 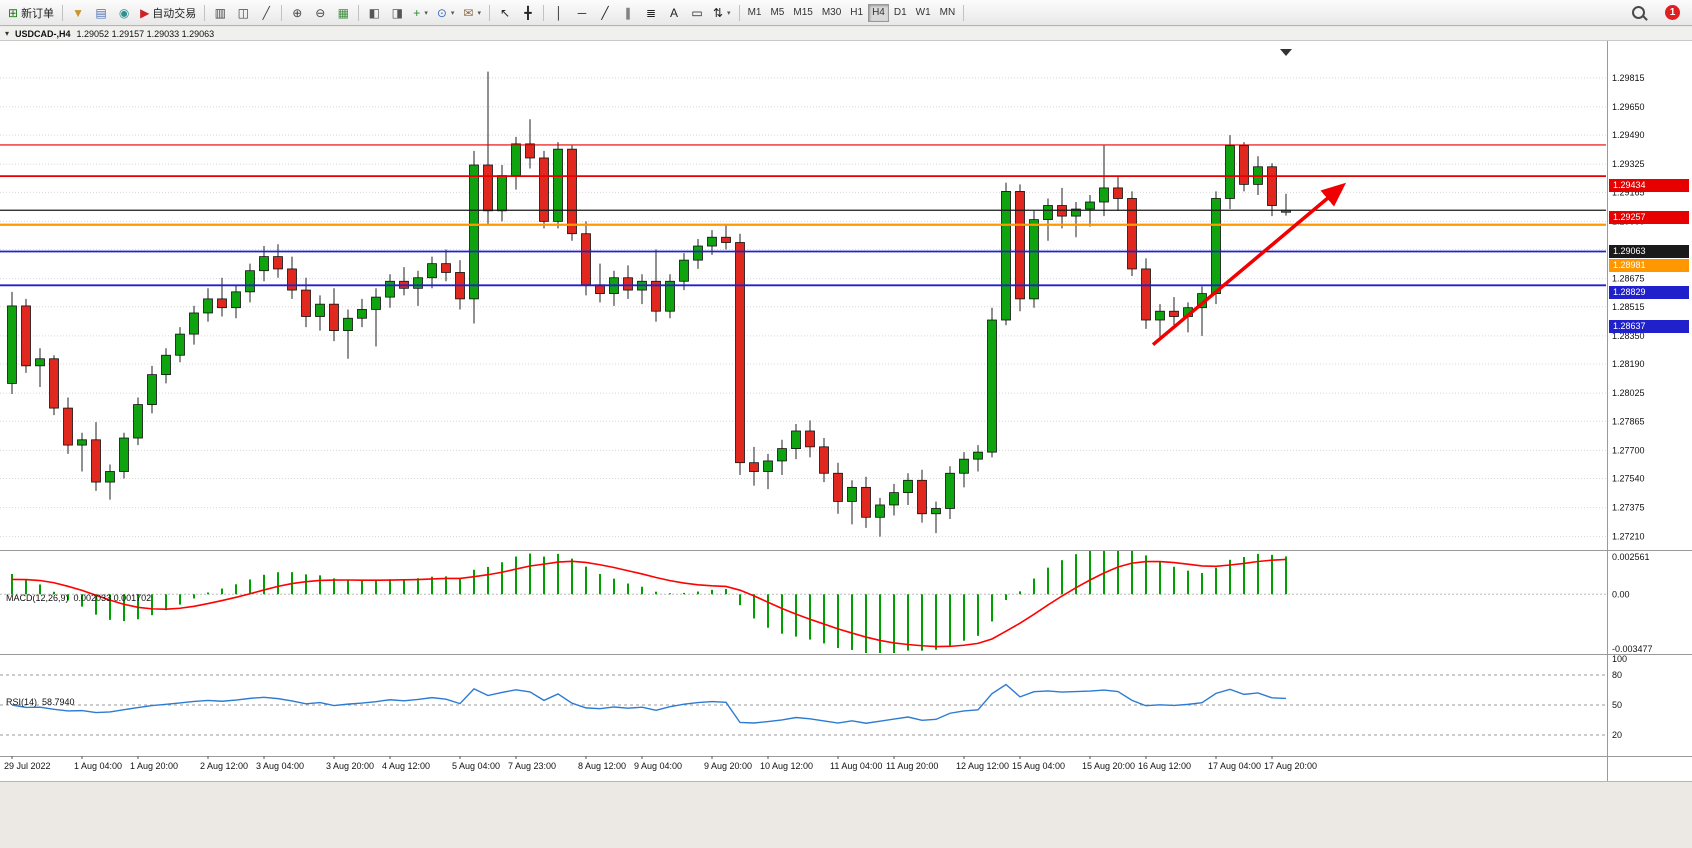 What do you see at coordinates (1286, 52) in the screenshot?
I see `shift-marker-icon` at bounding box center [1286, 52].